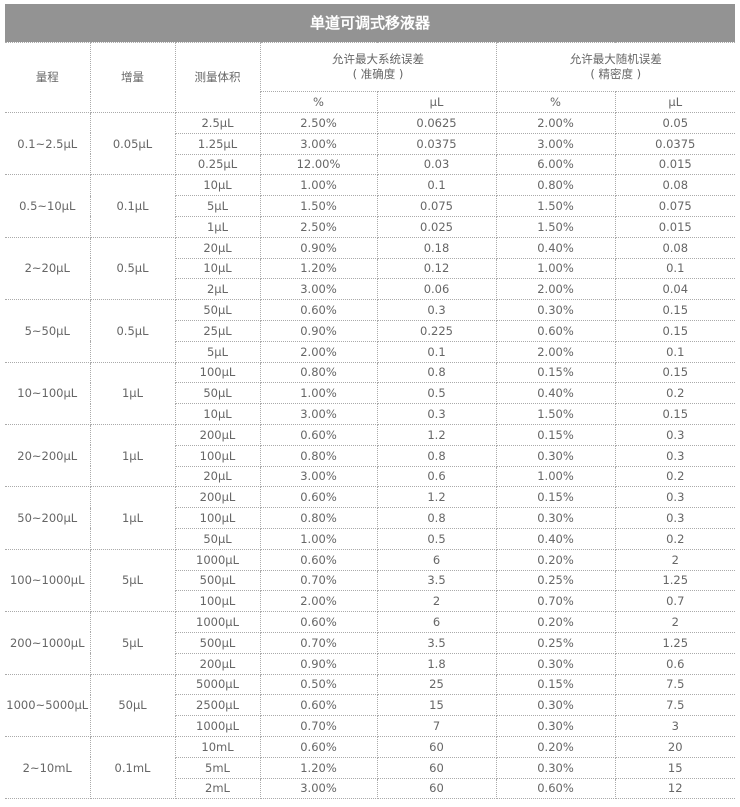  What do you see at coordinates (674, 414) in the screenshot?
I see `cell-rand-ul: 0.15` at bounding box center [674, 414].